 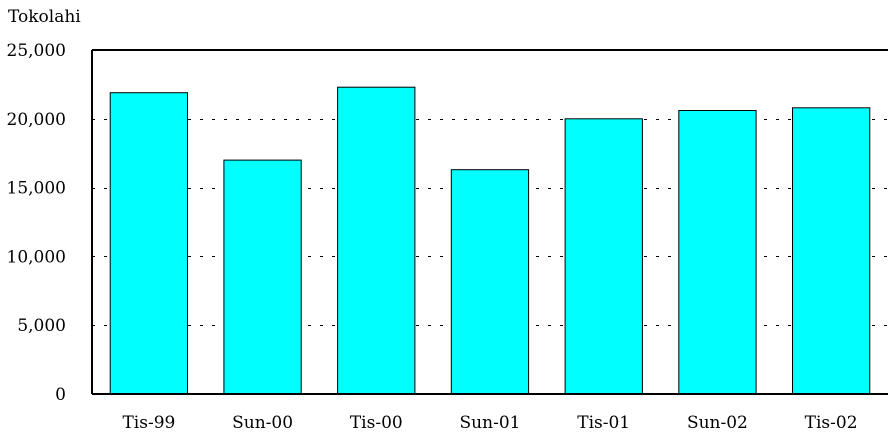 I want to click on y-tick-label: 5,000, so click(x=41, y=326).